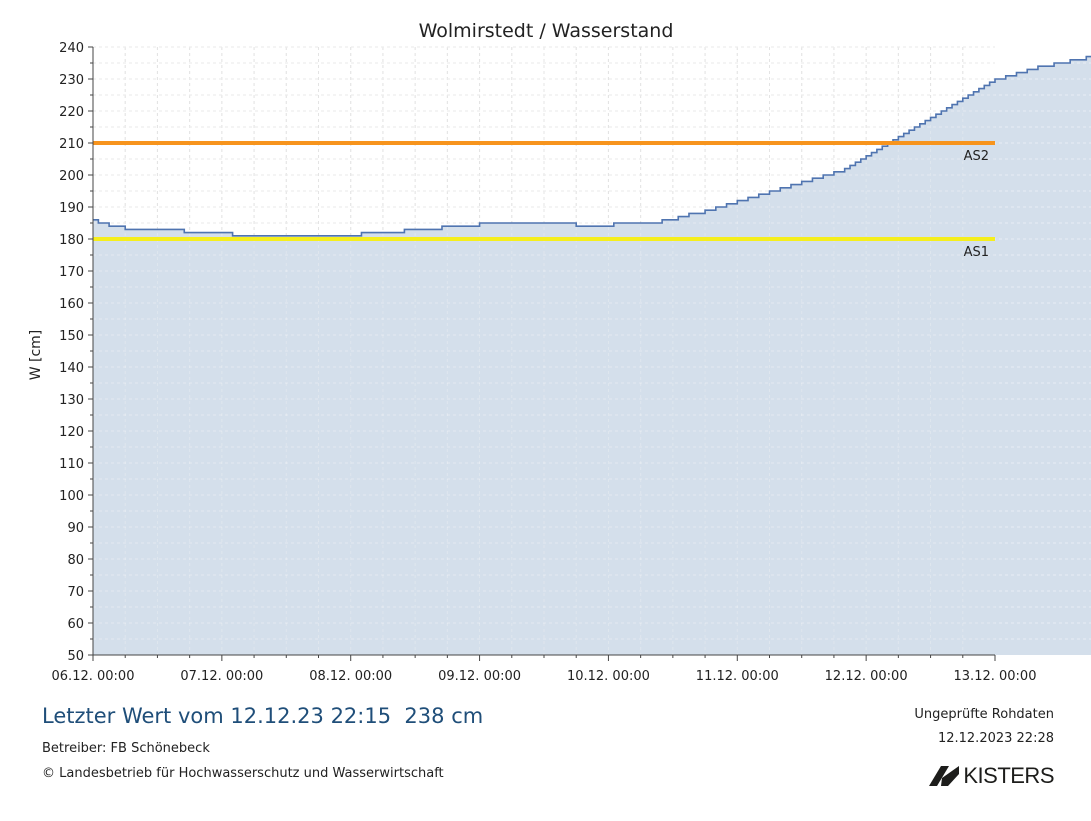 The image size is (1091, 821). I want to click on x-tick-label: 09.12. 00:00, so click(479, 676).